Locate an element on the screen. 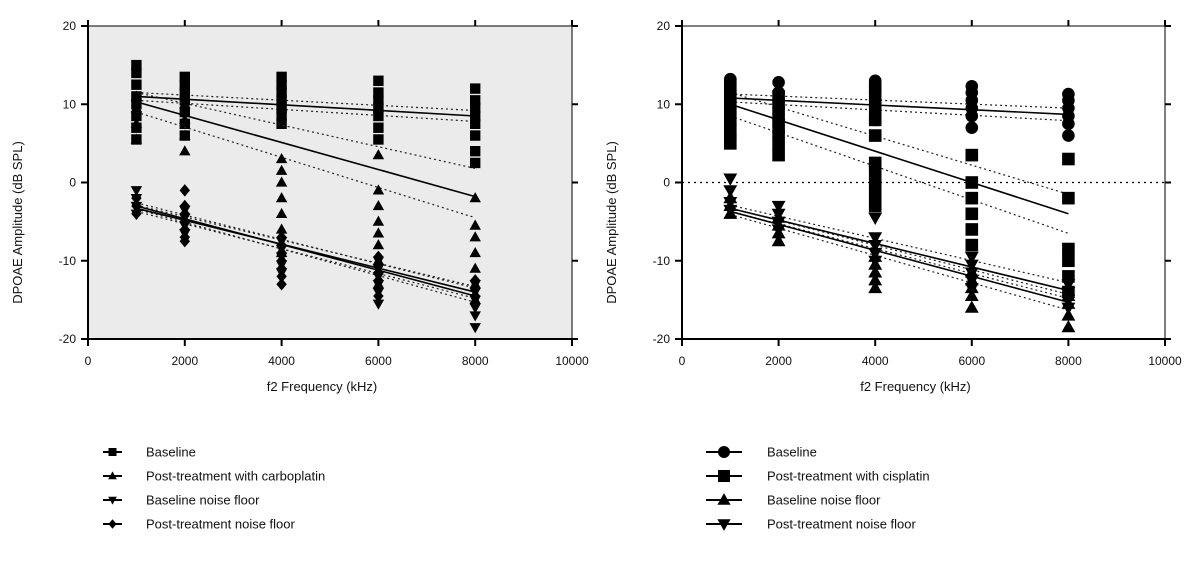 The image size is (1184, 566). legend-marker-square is located at coordinates (112, 452).